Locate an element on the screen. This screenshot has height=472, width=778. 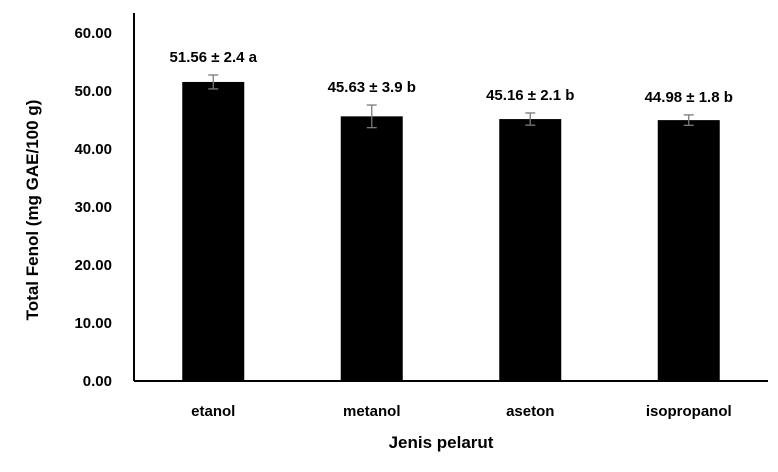
bar-isopropanol is located at coordinates (688, 250).